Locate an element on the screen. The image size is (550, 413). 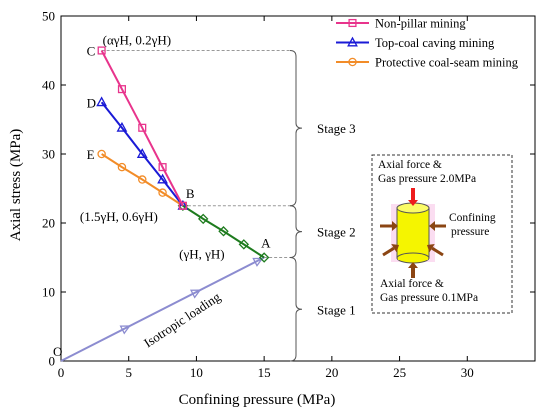
y-tick-label: 10 is located at coordinates (48, 292).